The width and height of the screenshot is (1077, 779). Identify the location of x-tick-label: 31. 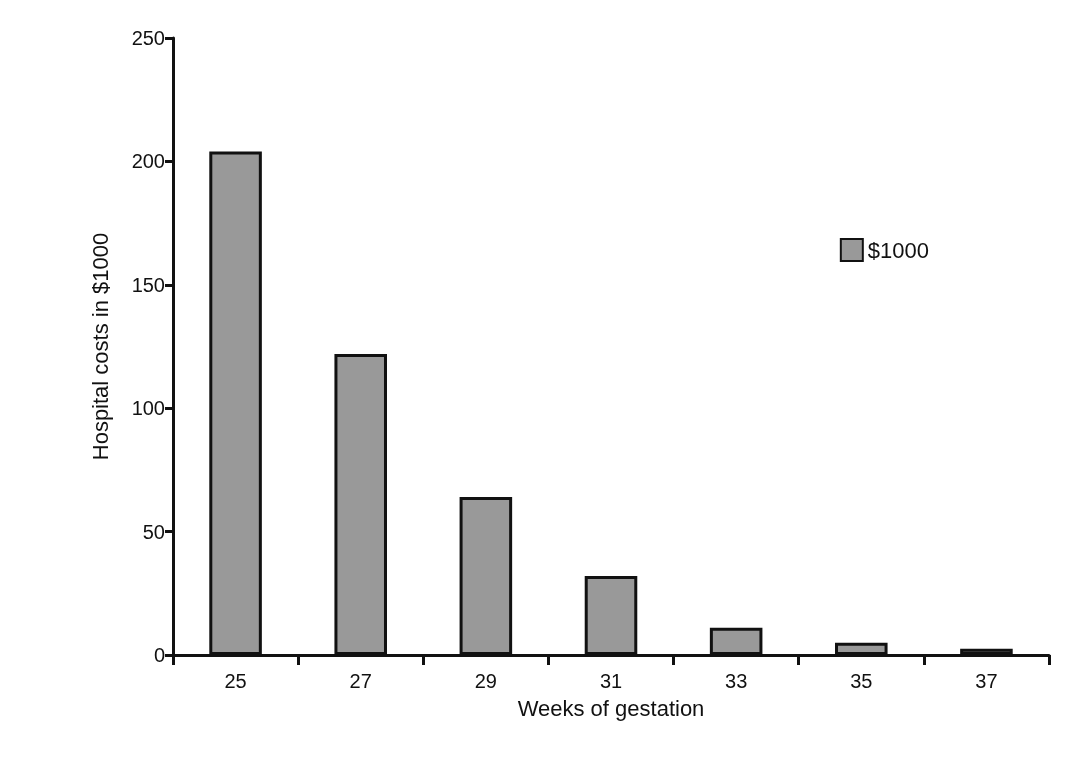
(611, 681).